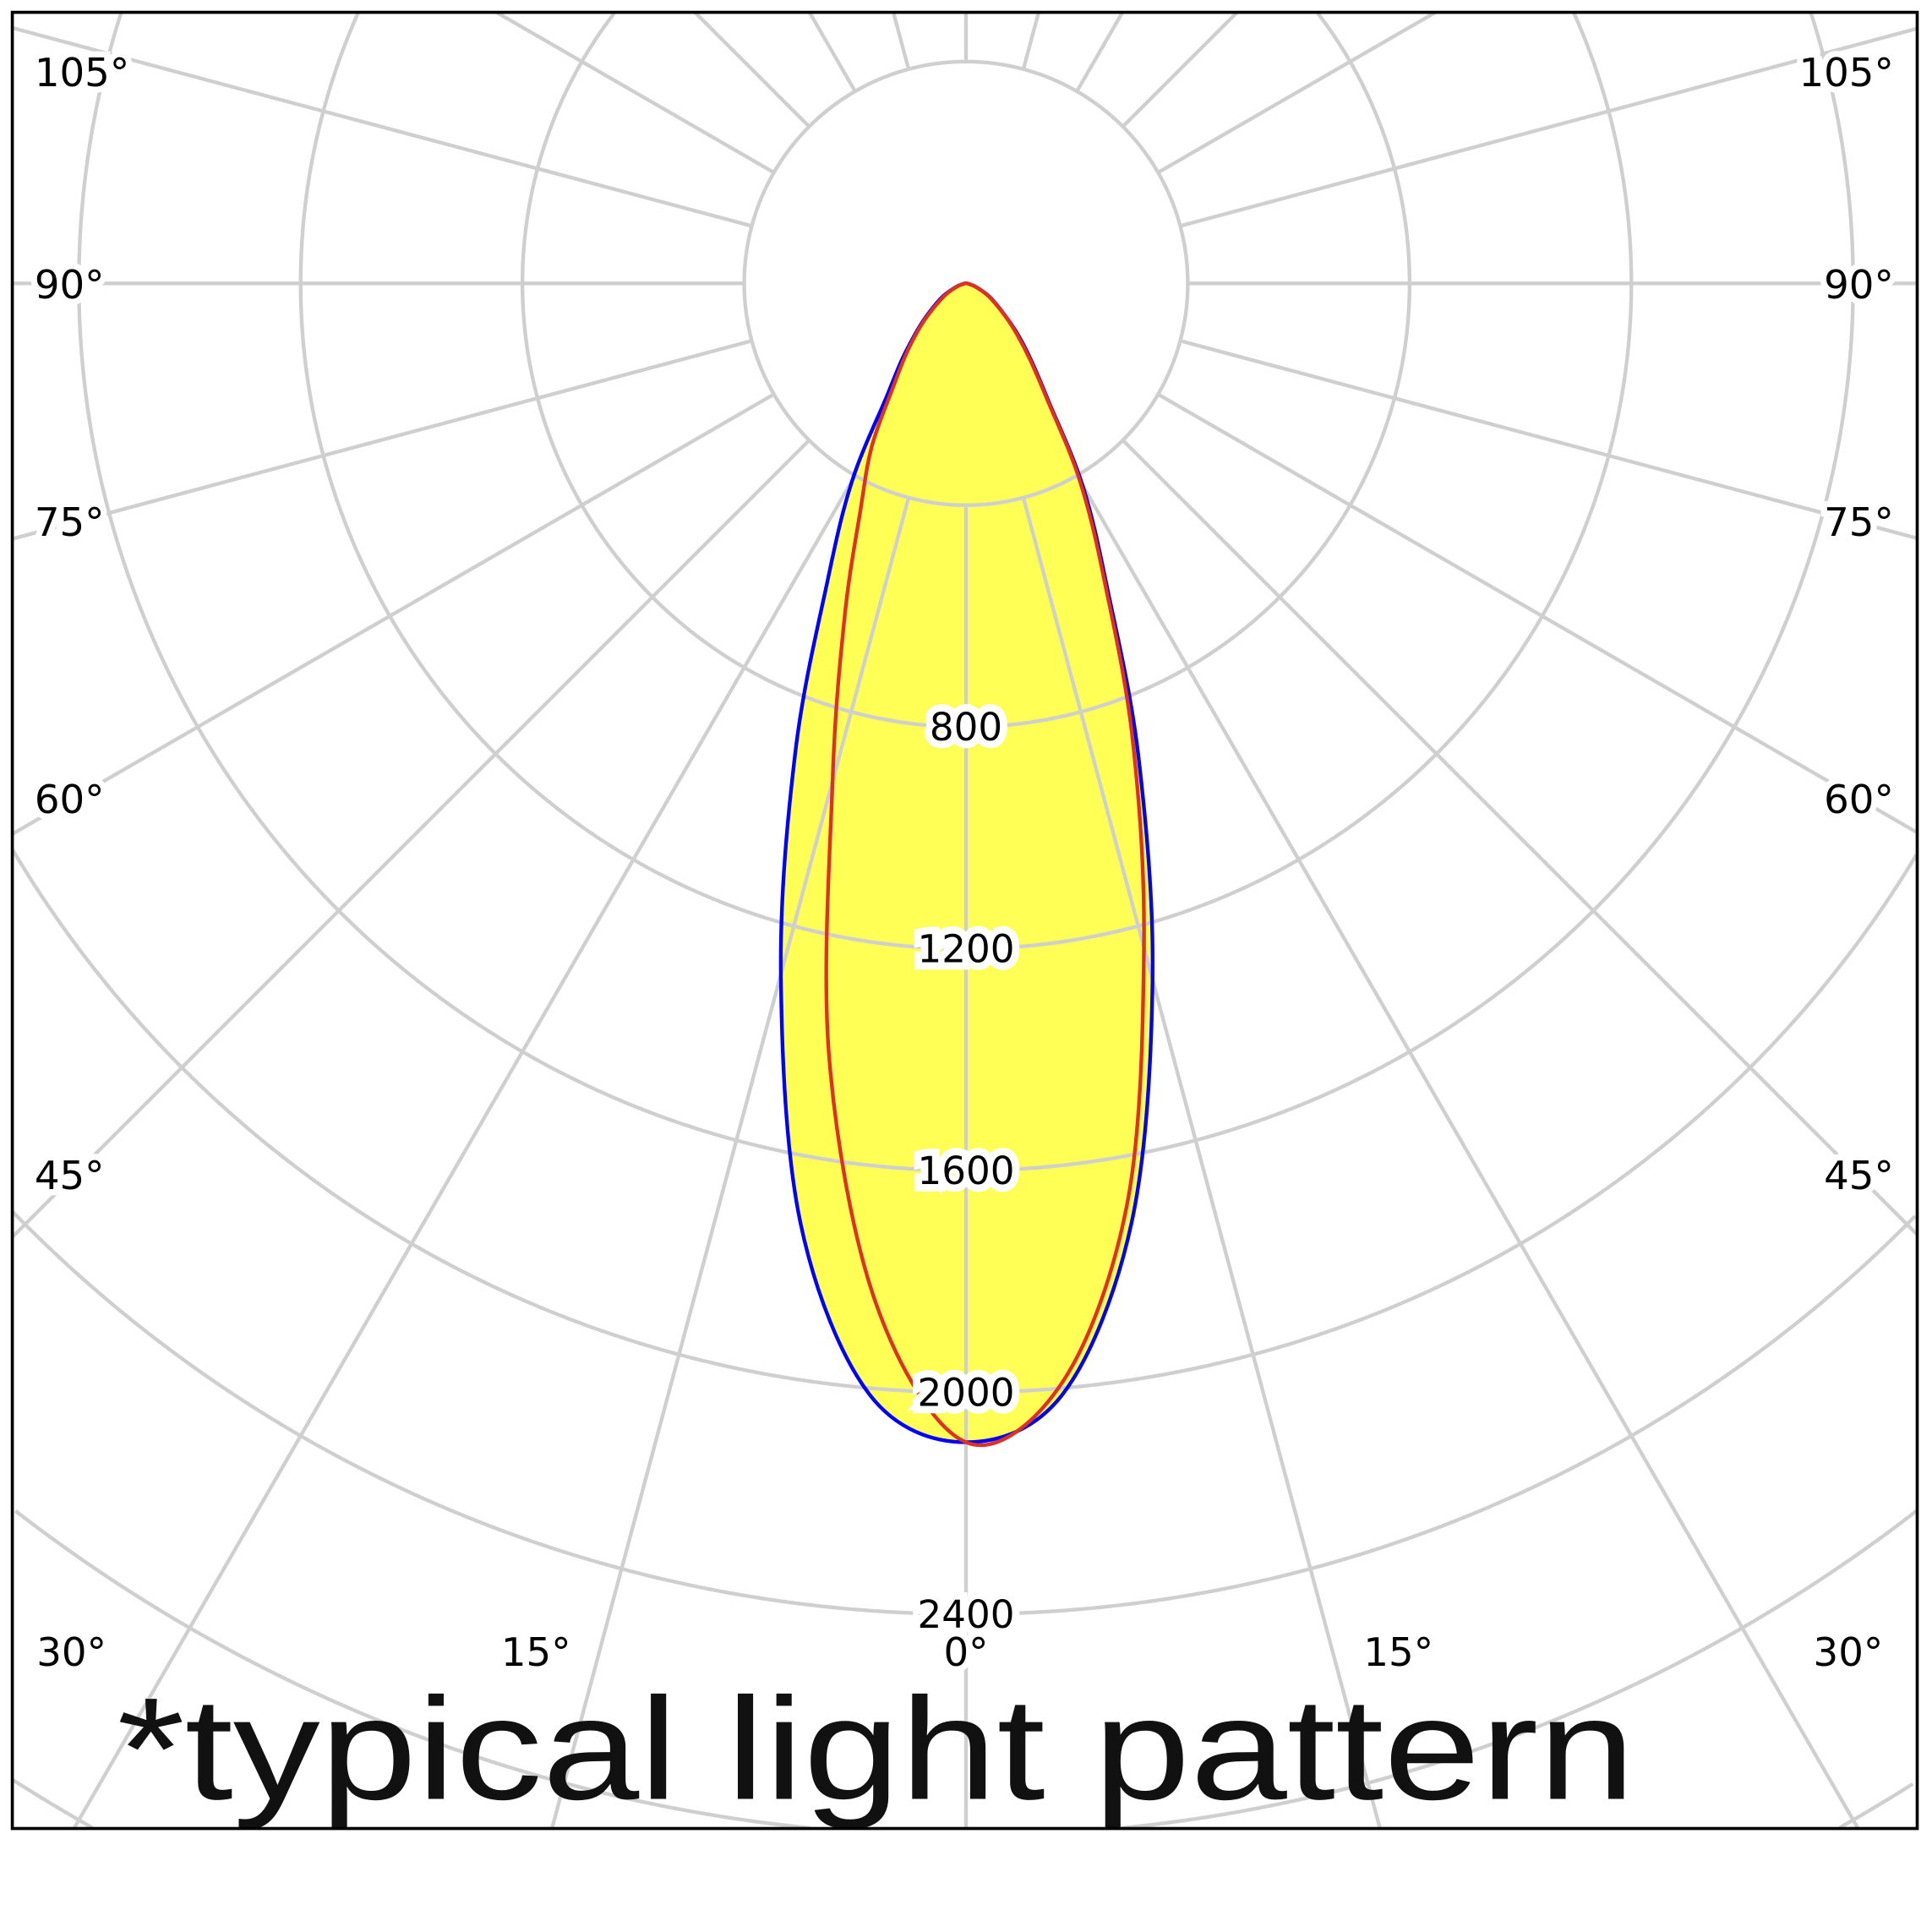 This screenshot has height=1932, width=1932. I want to click on radial-tick-label: 2400, so click(966, 1614).